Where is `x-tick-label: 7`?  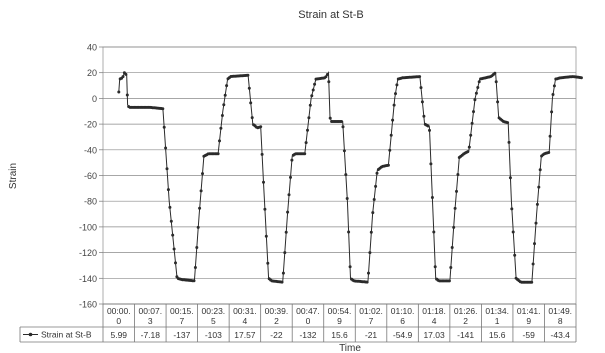 x-tick-label: 7 is located at coordinates (181, 321).